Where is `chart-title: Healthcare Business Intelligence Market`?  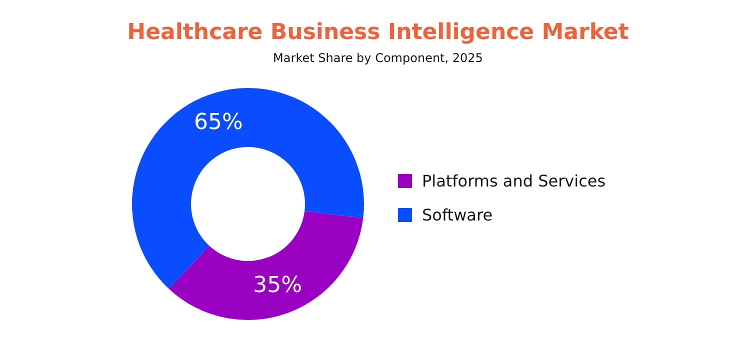 chart-title: Healthcare Business Intelligence Market is located at coordinates (378, 32).